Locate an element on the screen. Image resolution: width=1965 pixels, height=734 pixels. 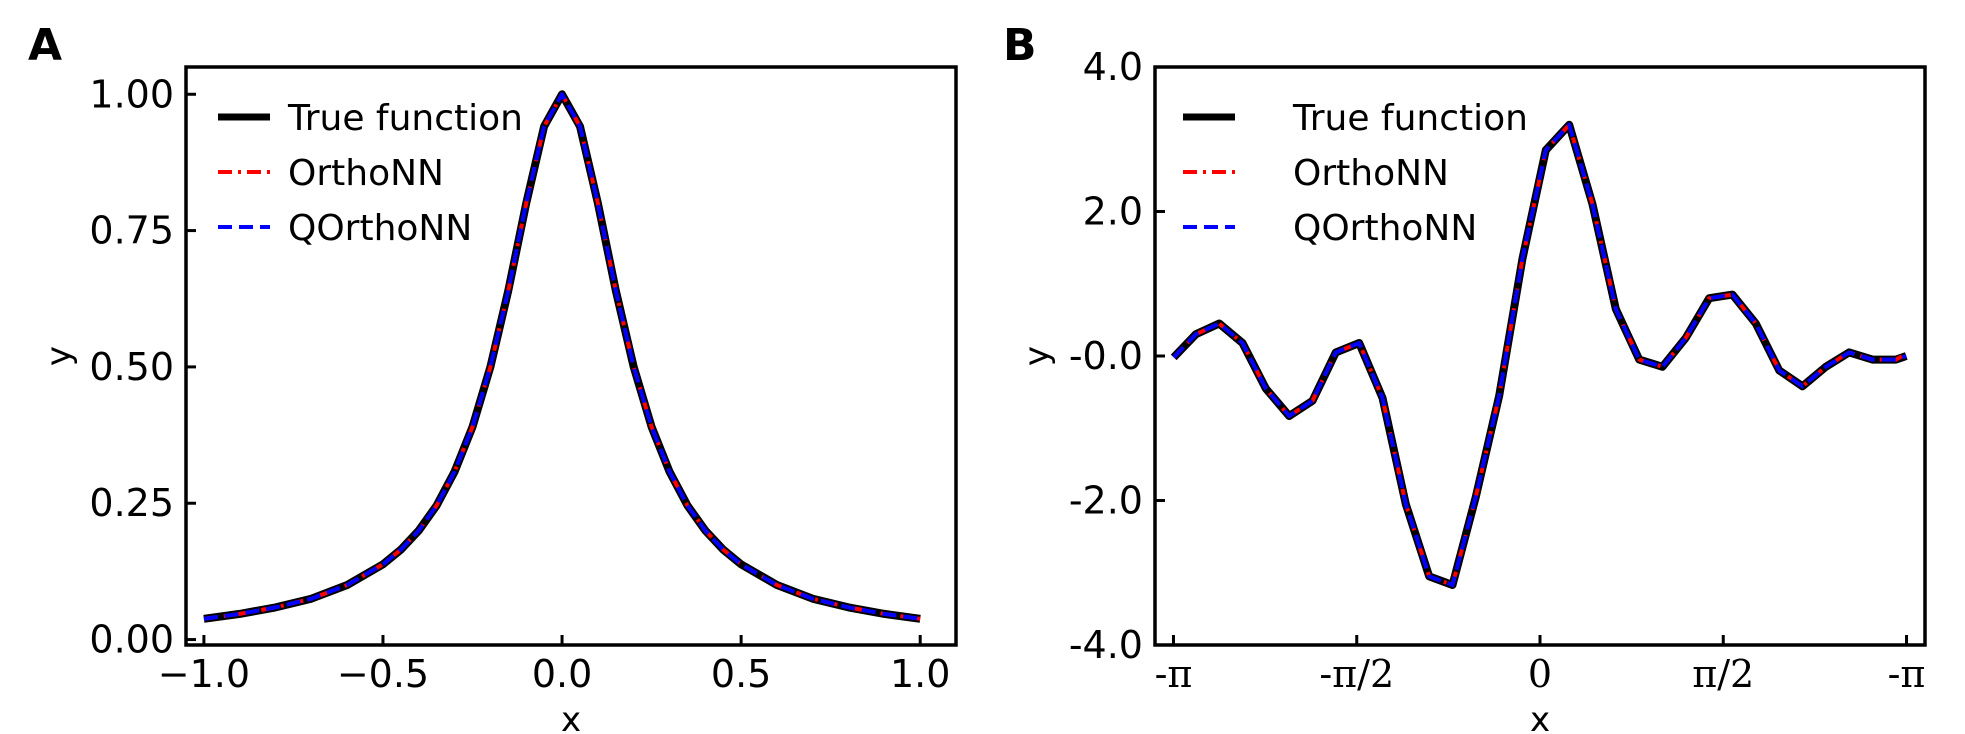
chart-a-x-tick-label: −1.0 is located at coordinates (204, 674).